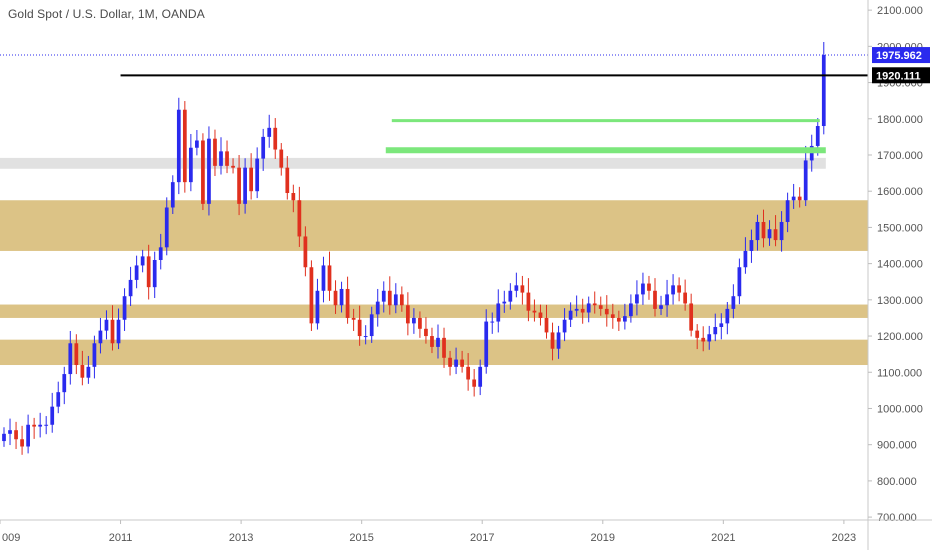 The height and width of the screenshot is (555, 932). What do you see at coordinates (482, 538) in the screenshot?
I see `x-tick-label: 2017` at bounding box center [482, 538].